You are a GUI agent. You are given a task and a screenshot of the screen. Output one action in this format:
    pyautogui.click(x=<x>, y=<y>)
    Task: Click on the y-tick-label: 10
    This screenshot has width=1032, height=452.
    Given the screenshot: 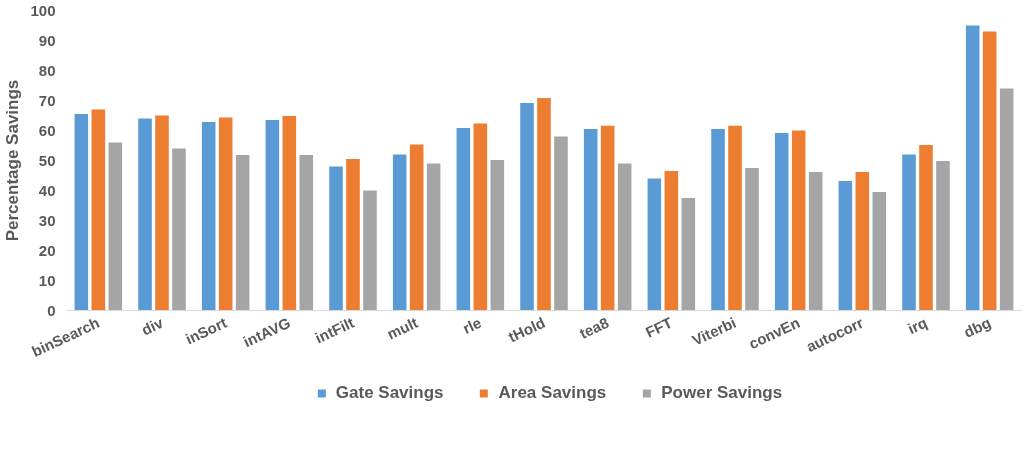 What is the action you would take?
    pyautogui.click(x=47, y=280)
    